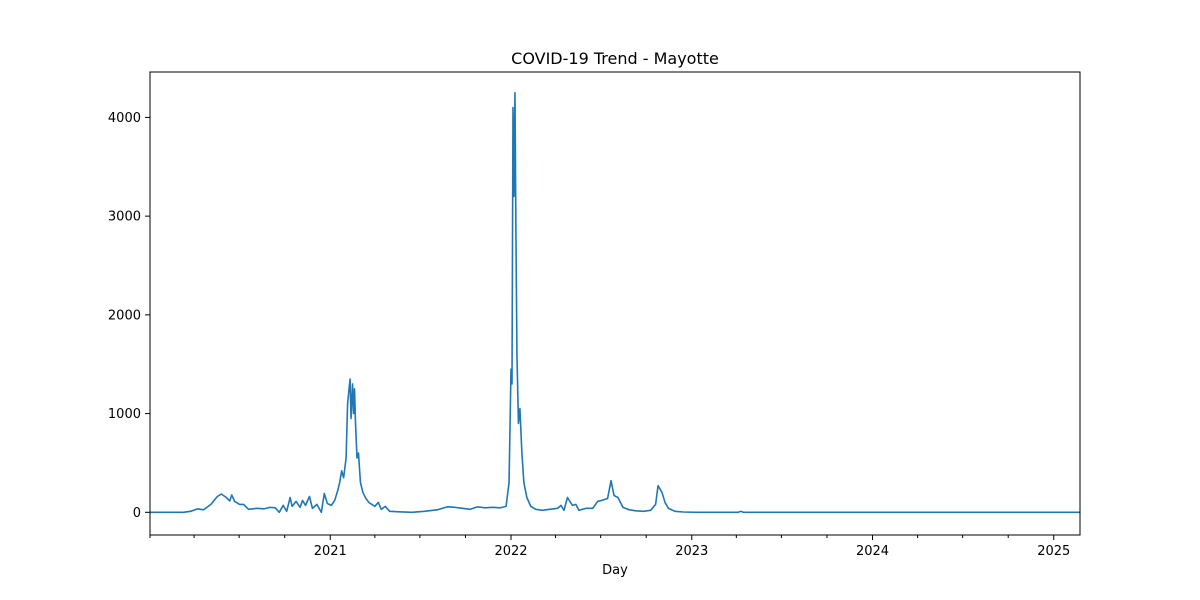 This screenshot has height=600, width=1200. Describe the element at coordinates (691, 551) in the screenshot. I see `x-tick-label: 2023` at that location.